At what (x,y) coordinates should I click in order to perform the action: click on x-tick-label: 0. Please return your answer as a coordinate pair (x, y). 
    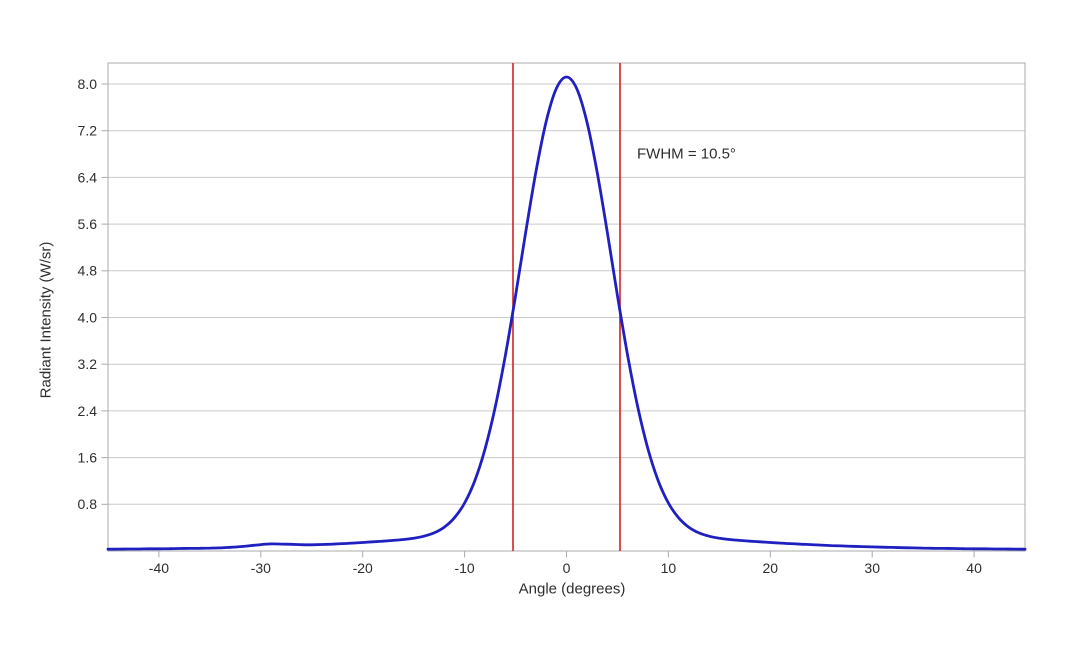
    Looking at the image, I should click on (567, 568).